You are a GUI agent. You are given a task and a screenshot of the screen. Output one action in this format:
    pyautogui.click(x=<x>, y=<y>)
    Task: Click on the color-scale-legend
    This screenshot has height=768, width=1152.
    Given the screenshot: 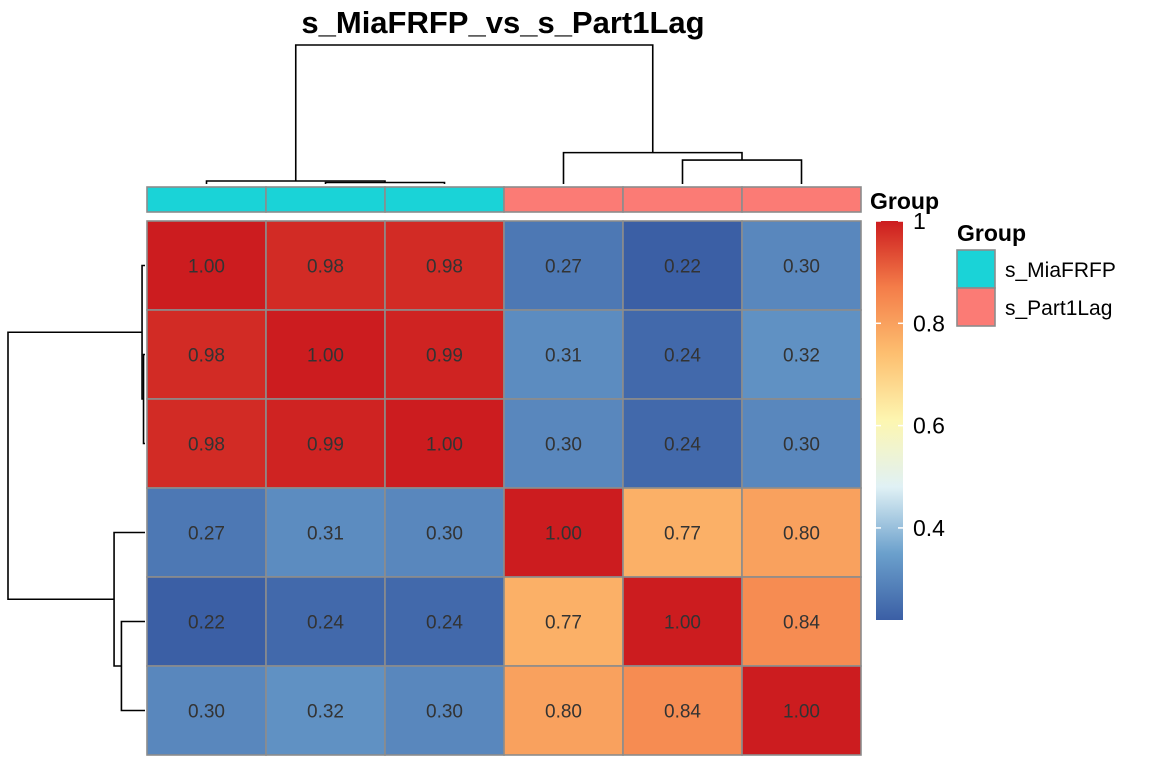 What is the action you would take?
    pyautogui.click(x=889, y=420)
    